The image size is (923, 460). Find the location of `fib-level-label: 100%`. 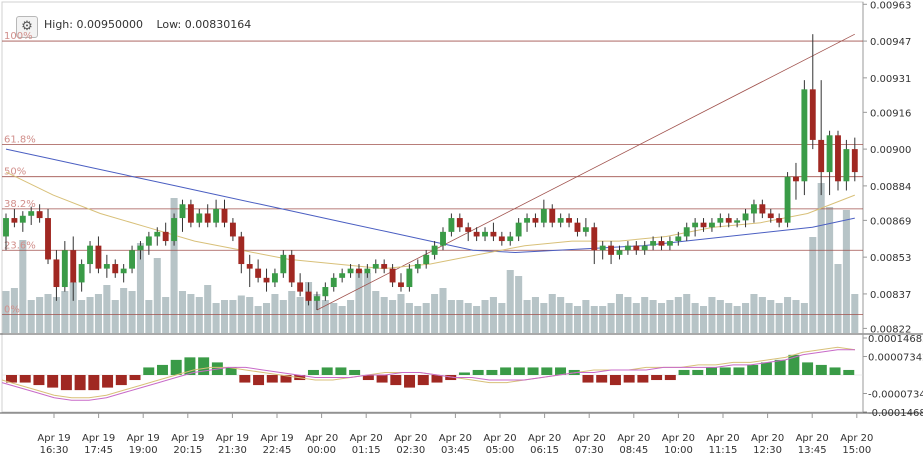

fib-level-label: 100% is located at coordinates (18, 36).